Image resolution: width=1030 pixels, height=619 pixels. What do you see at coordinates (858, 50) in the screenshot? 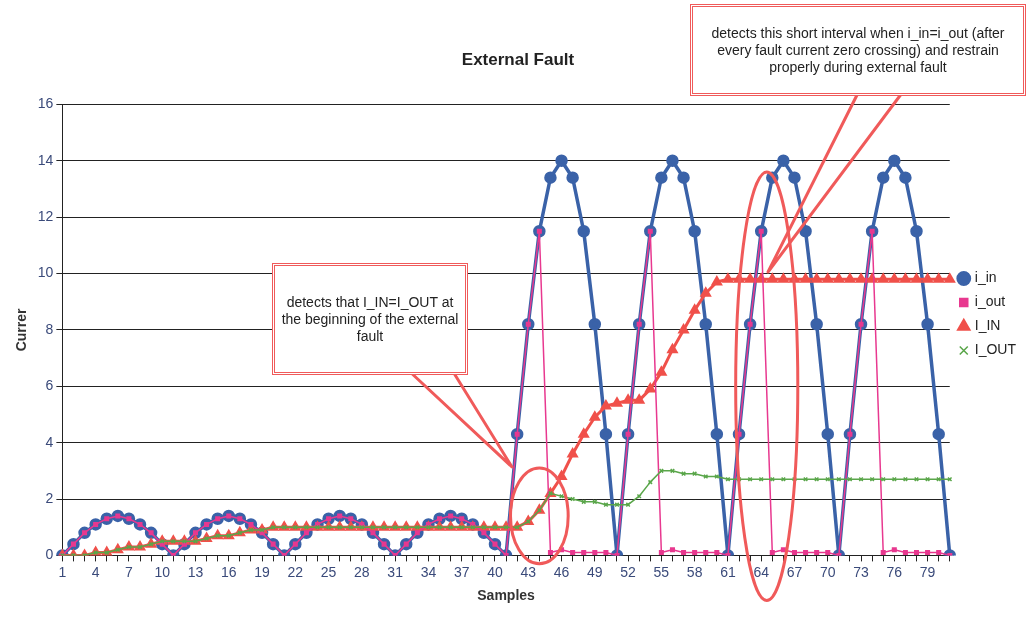
I see `callout-box: detects this short interval when i_in=i_out (after every fault current zero crossing) and restrain properly during external fault` at bounding box center [858, 50].